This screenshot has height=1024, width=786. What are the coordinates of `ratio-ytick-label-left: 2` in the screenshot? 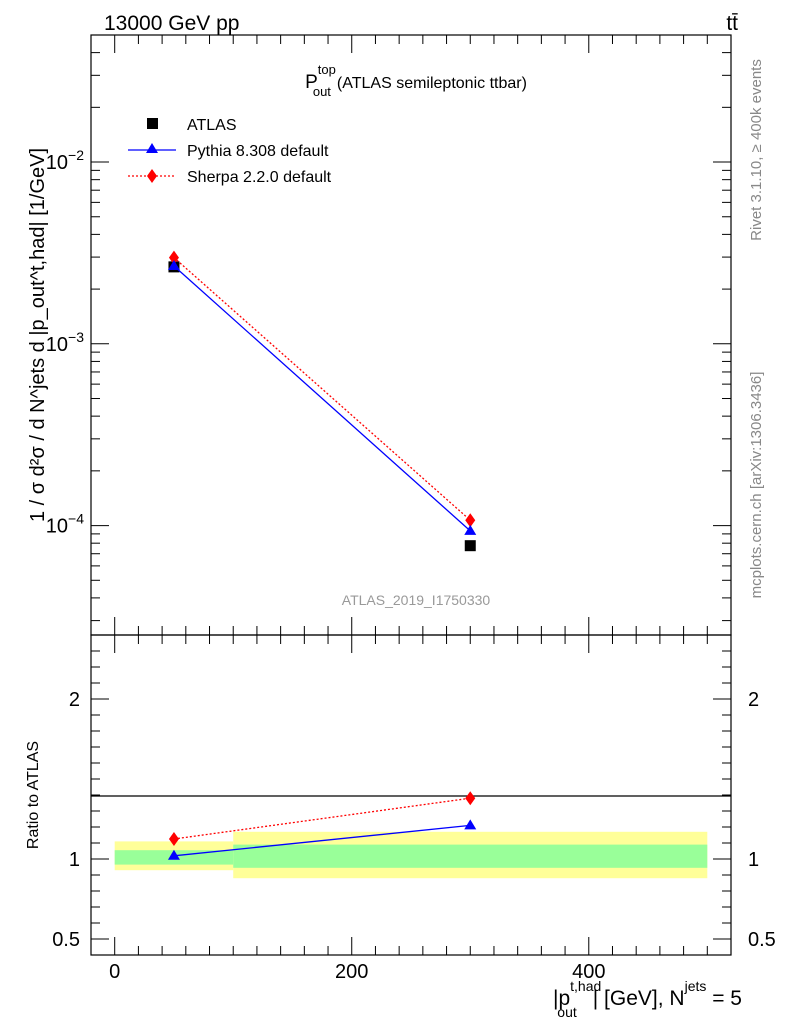 It's located at (74, 700).